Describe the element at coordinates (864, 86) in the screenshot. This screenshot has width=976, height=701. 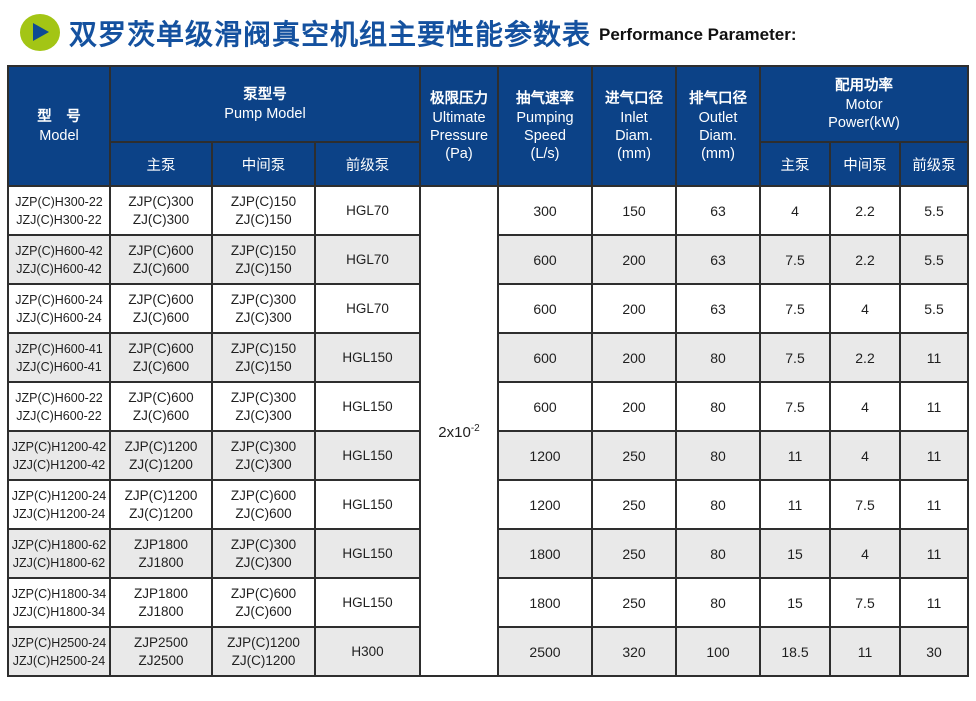
I see `header-line: 配用功率` at that location.